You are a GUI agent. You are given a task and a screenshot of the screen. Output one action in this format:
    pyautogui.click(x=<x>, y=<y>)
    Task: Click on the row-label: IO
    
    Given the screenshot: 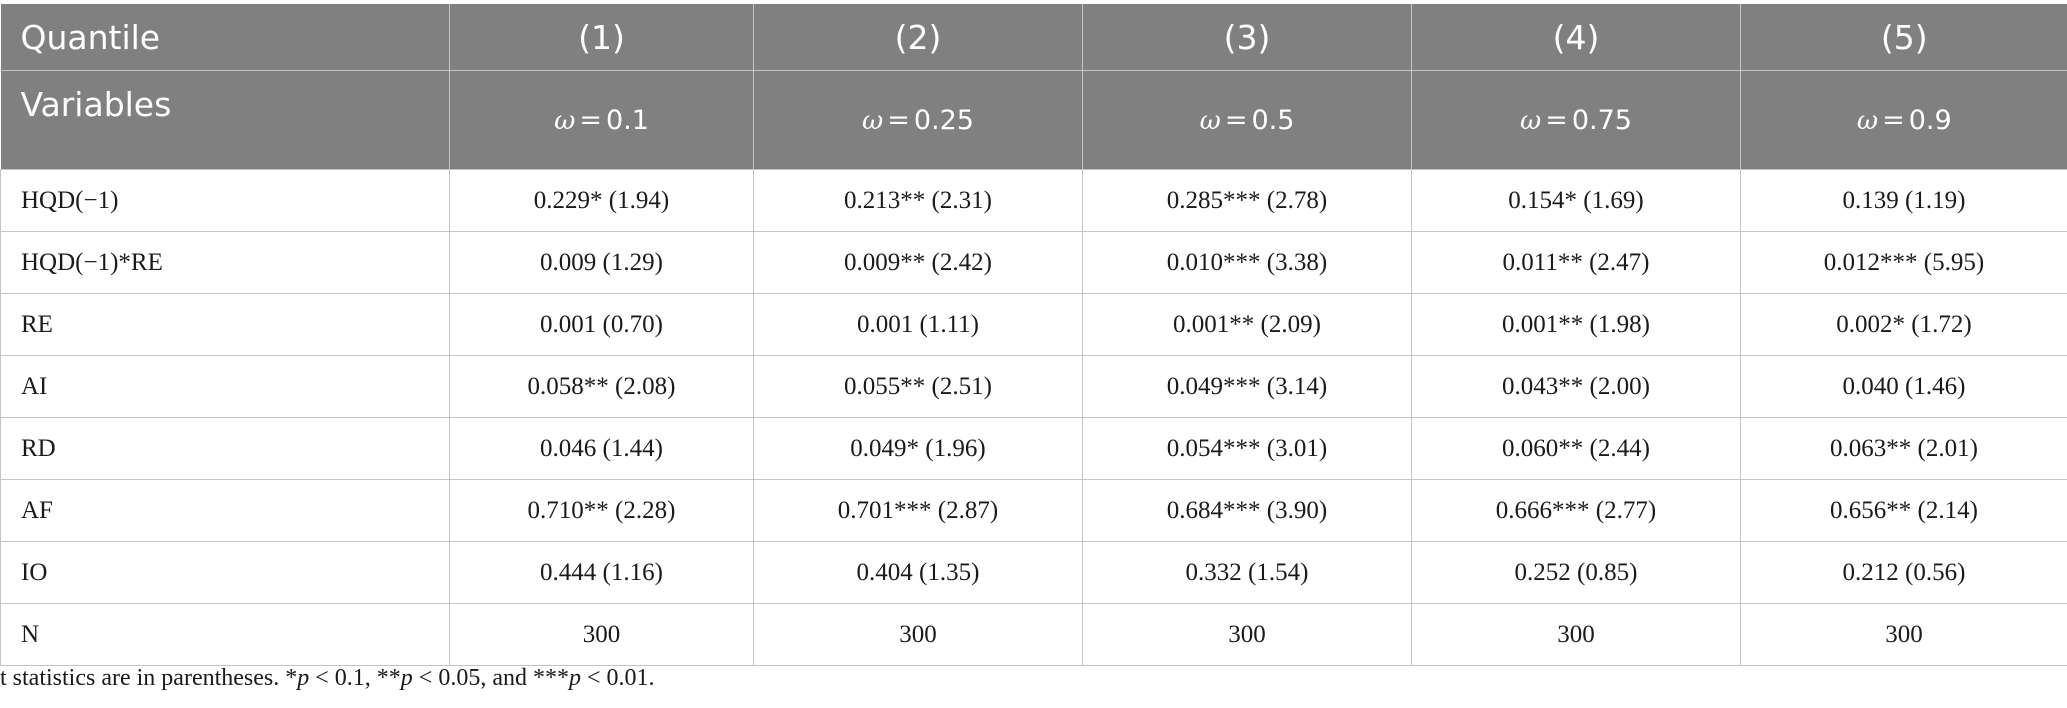 What is the action you would take?
    pyautogui.click(x=225, y=572)
    